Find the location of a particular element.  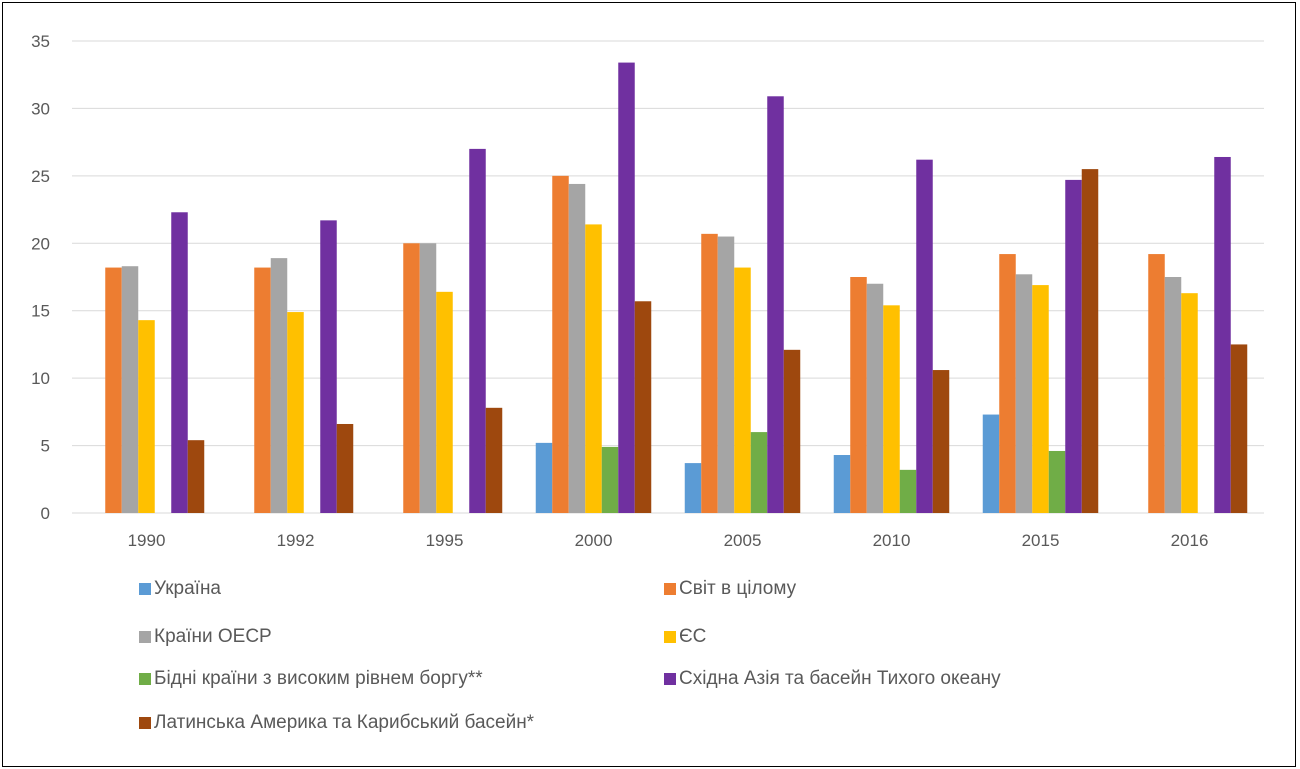

x-tick-label: 2000 is located at coordinates (594, 540).